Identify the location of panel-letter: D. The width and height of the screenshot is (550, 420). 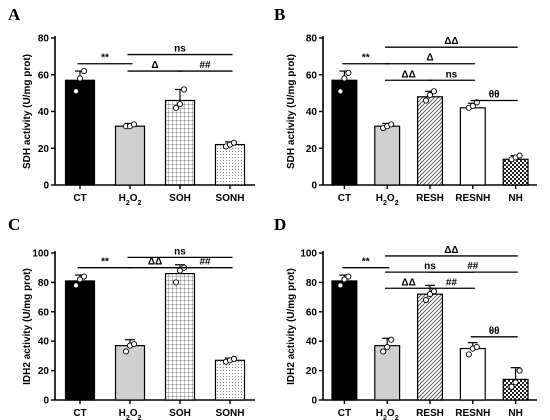
(280, 224).